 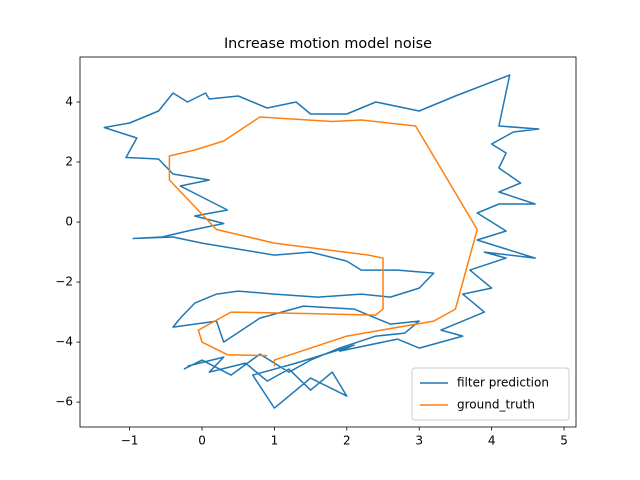 What do you see at coordinates (69, 102) in the screenshot?
I see `y-tick-label: 4` at bounding box center [69, 102].